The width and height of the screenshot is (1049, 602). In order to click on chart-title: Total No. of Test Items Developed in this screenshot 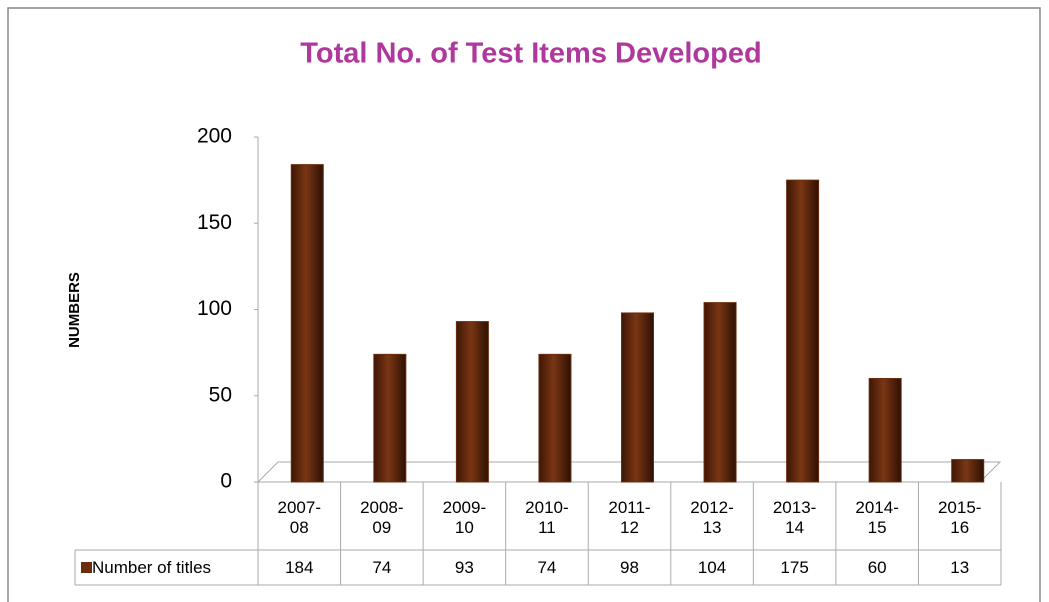, I will do `click(530, 54)`.